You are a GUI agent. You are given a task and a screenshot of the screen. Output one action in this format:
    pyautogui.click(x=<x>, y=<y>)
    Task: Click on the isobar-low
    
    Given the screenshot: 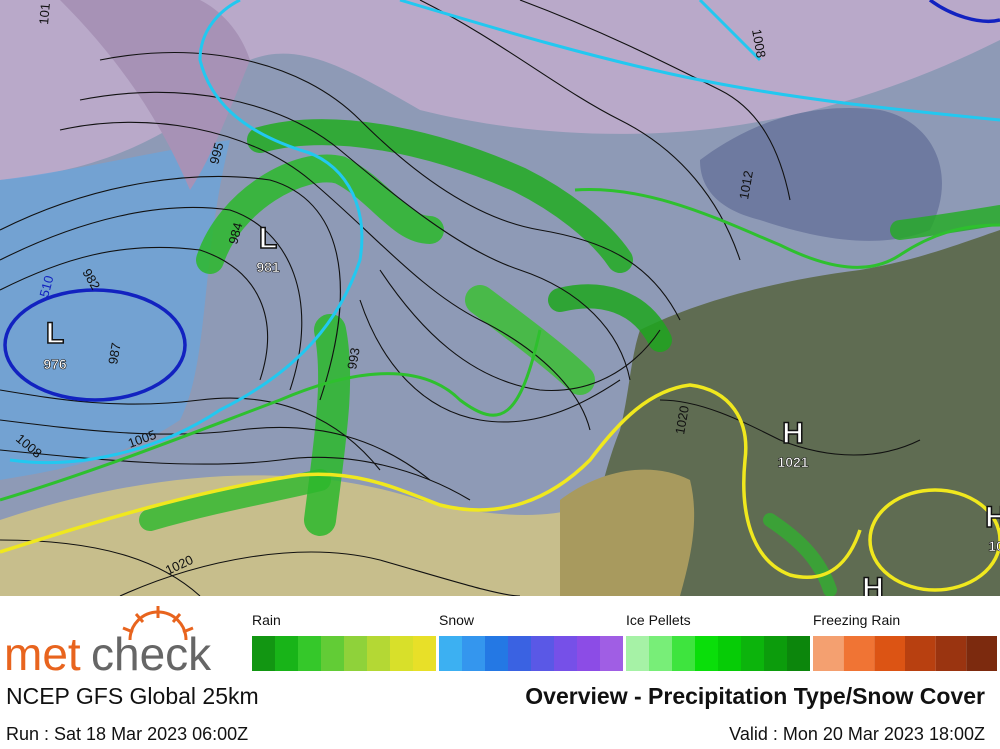 What is the action you would take?
    pyautogui.click(x=95, y=345)
    